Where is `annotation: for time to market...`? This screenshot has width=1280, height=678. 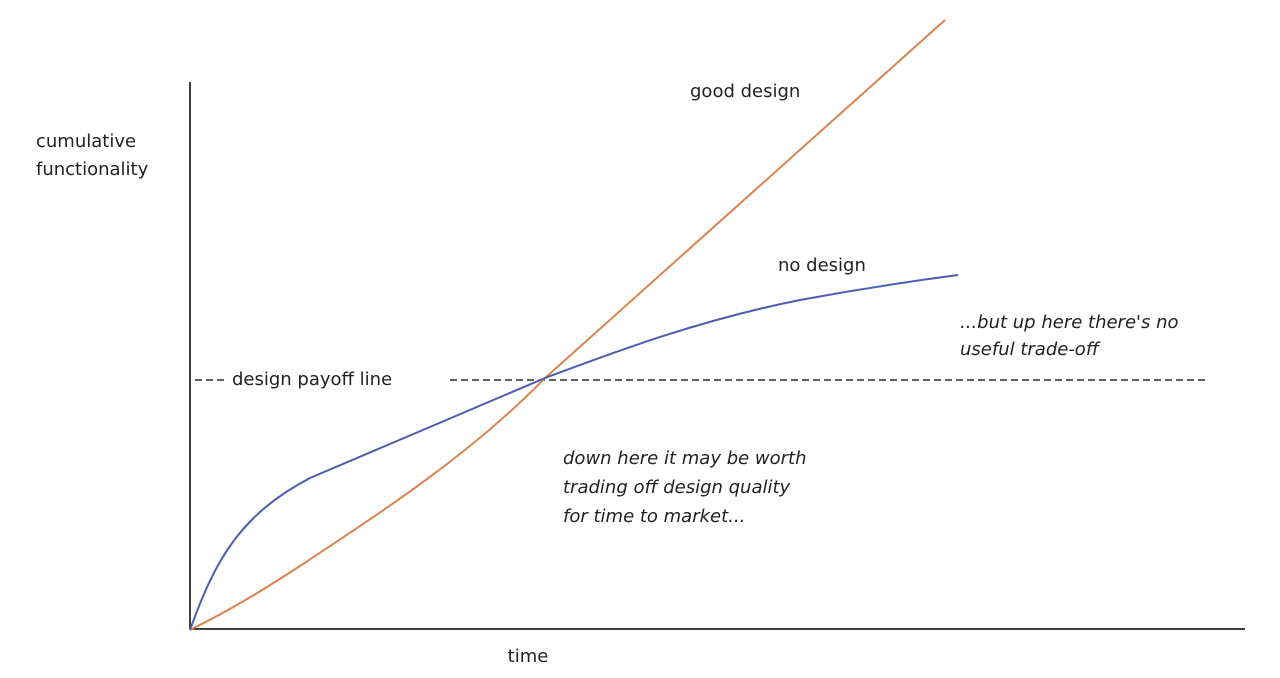 annotation: for time to market... is located at coordinates (654, 516).